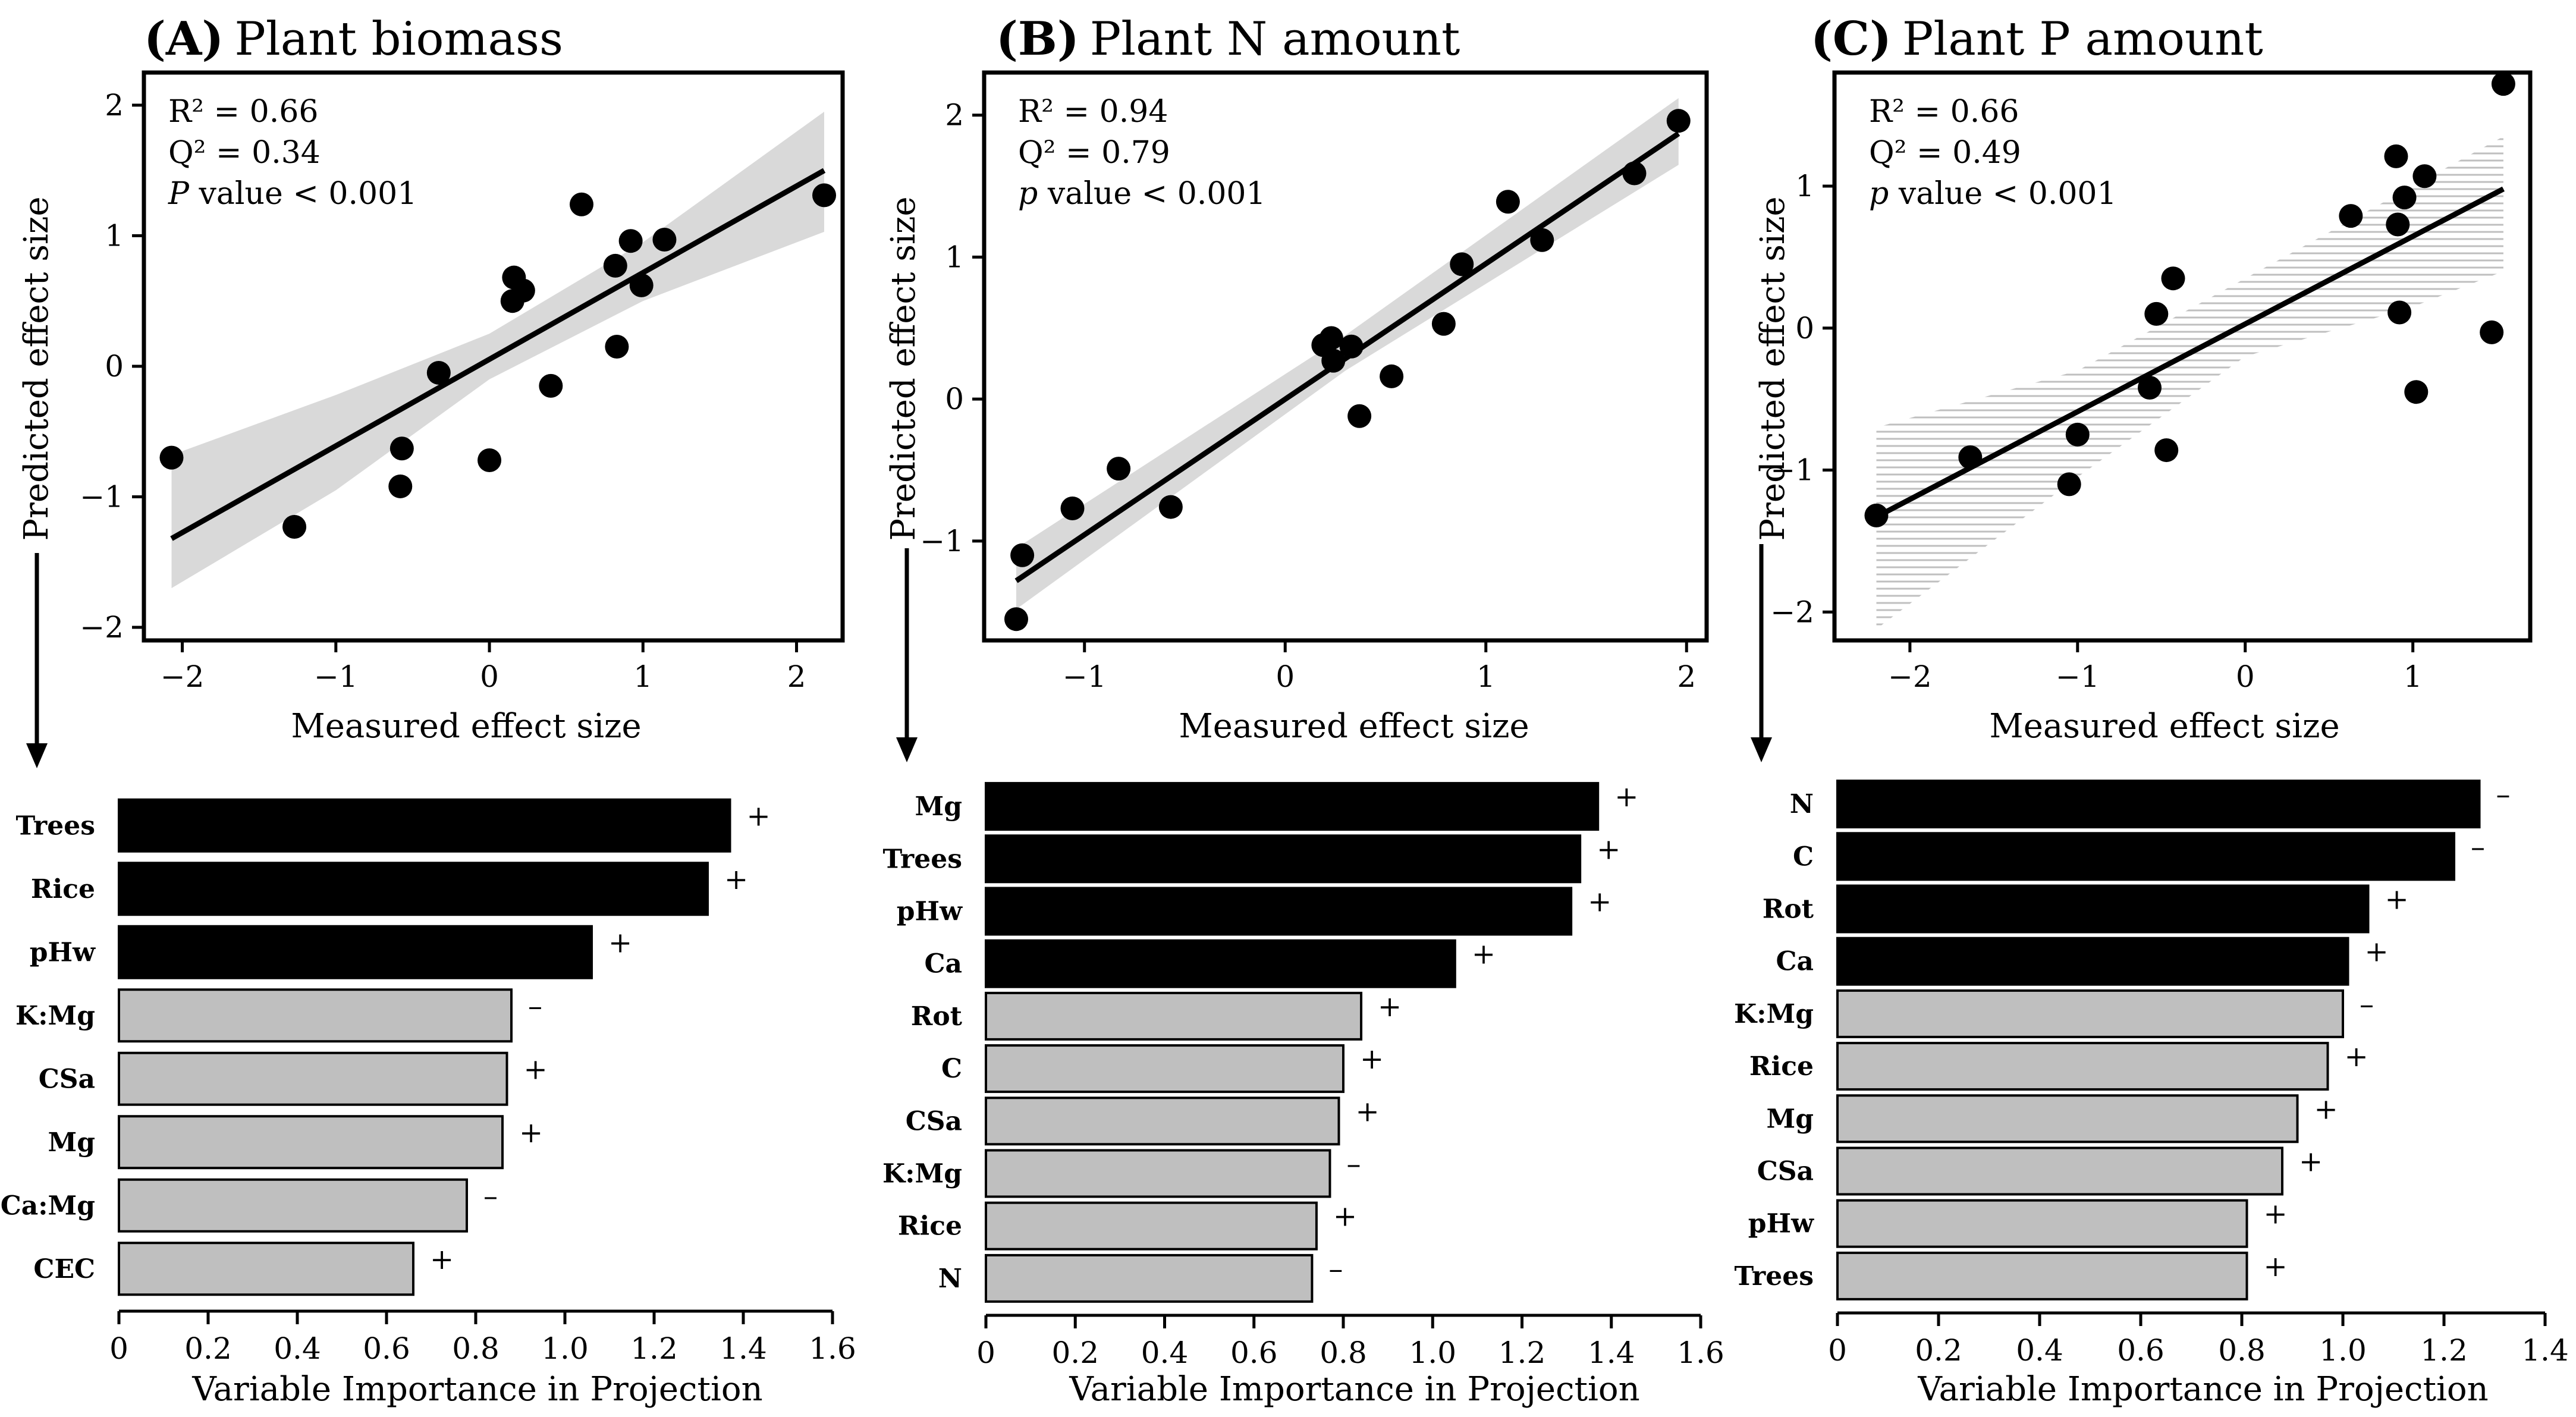 This screenshot has height=1417, width=2576. What do you see at coordinates (937, 1016) in the screenshot?
I see `panel-b-category-label: Rot` at bounding box center [937, 1016].